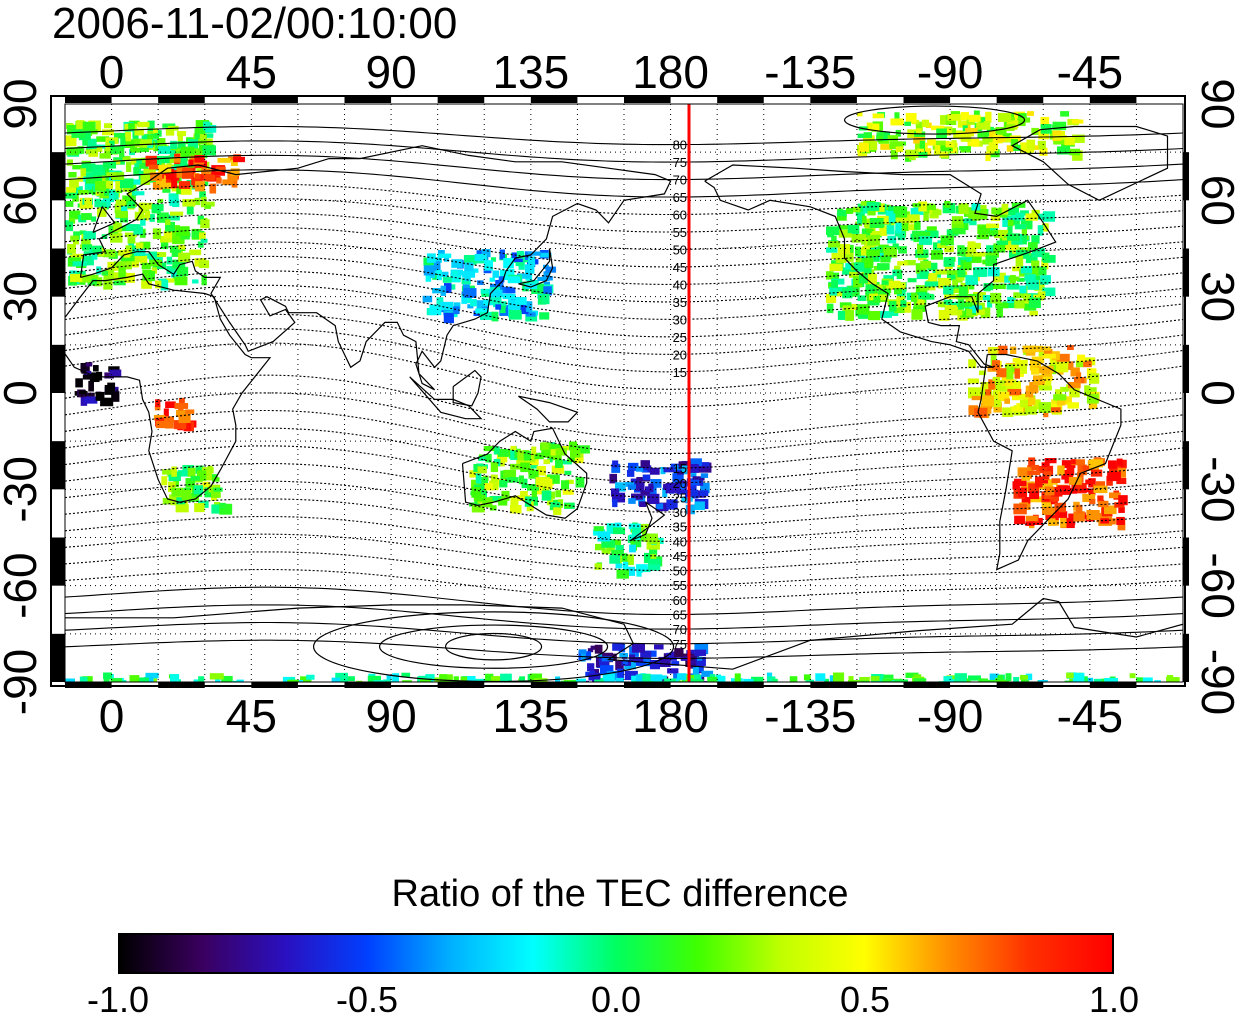 The image size is (1240, 1024). Describe the element at coordinates (118, 999) in the screenshot. I see `colorbar-tick-label: -1.0` at that location.